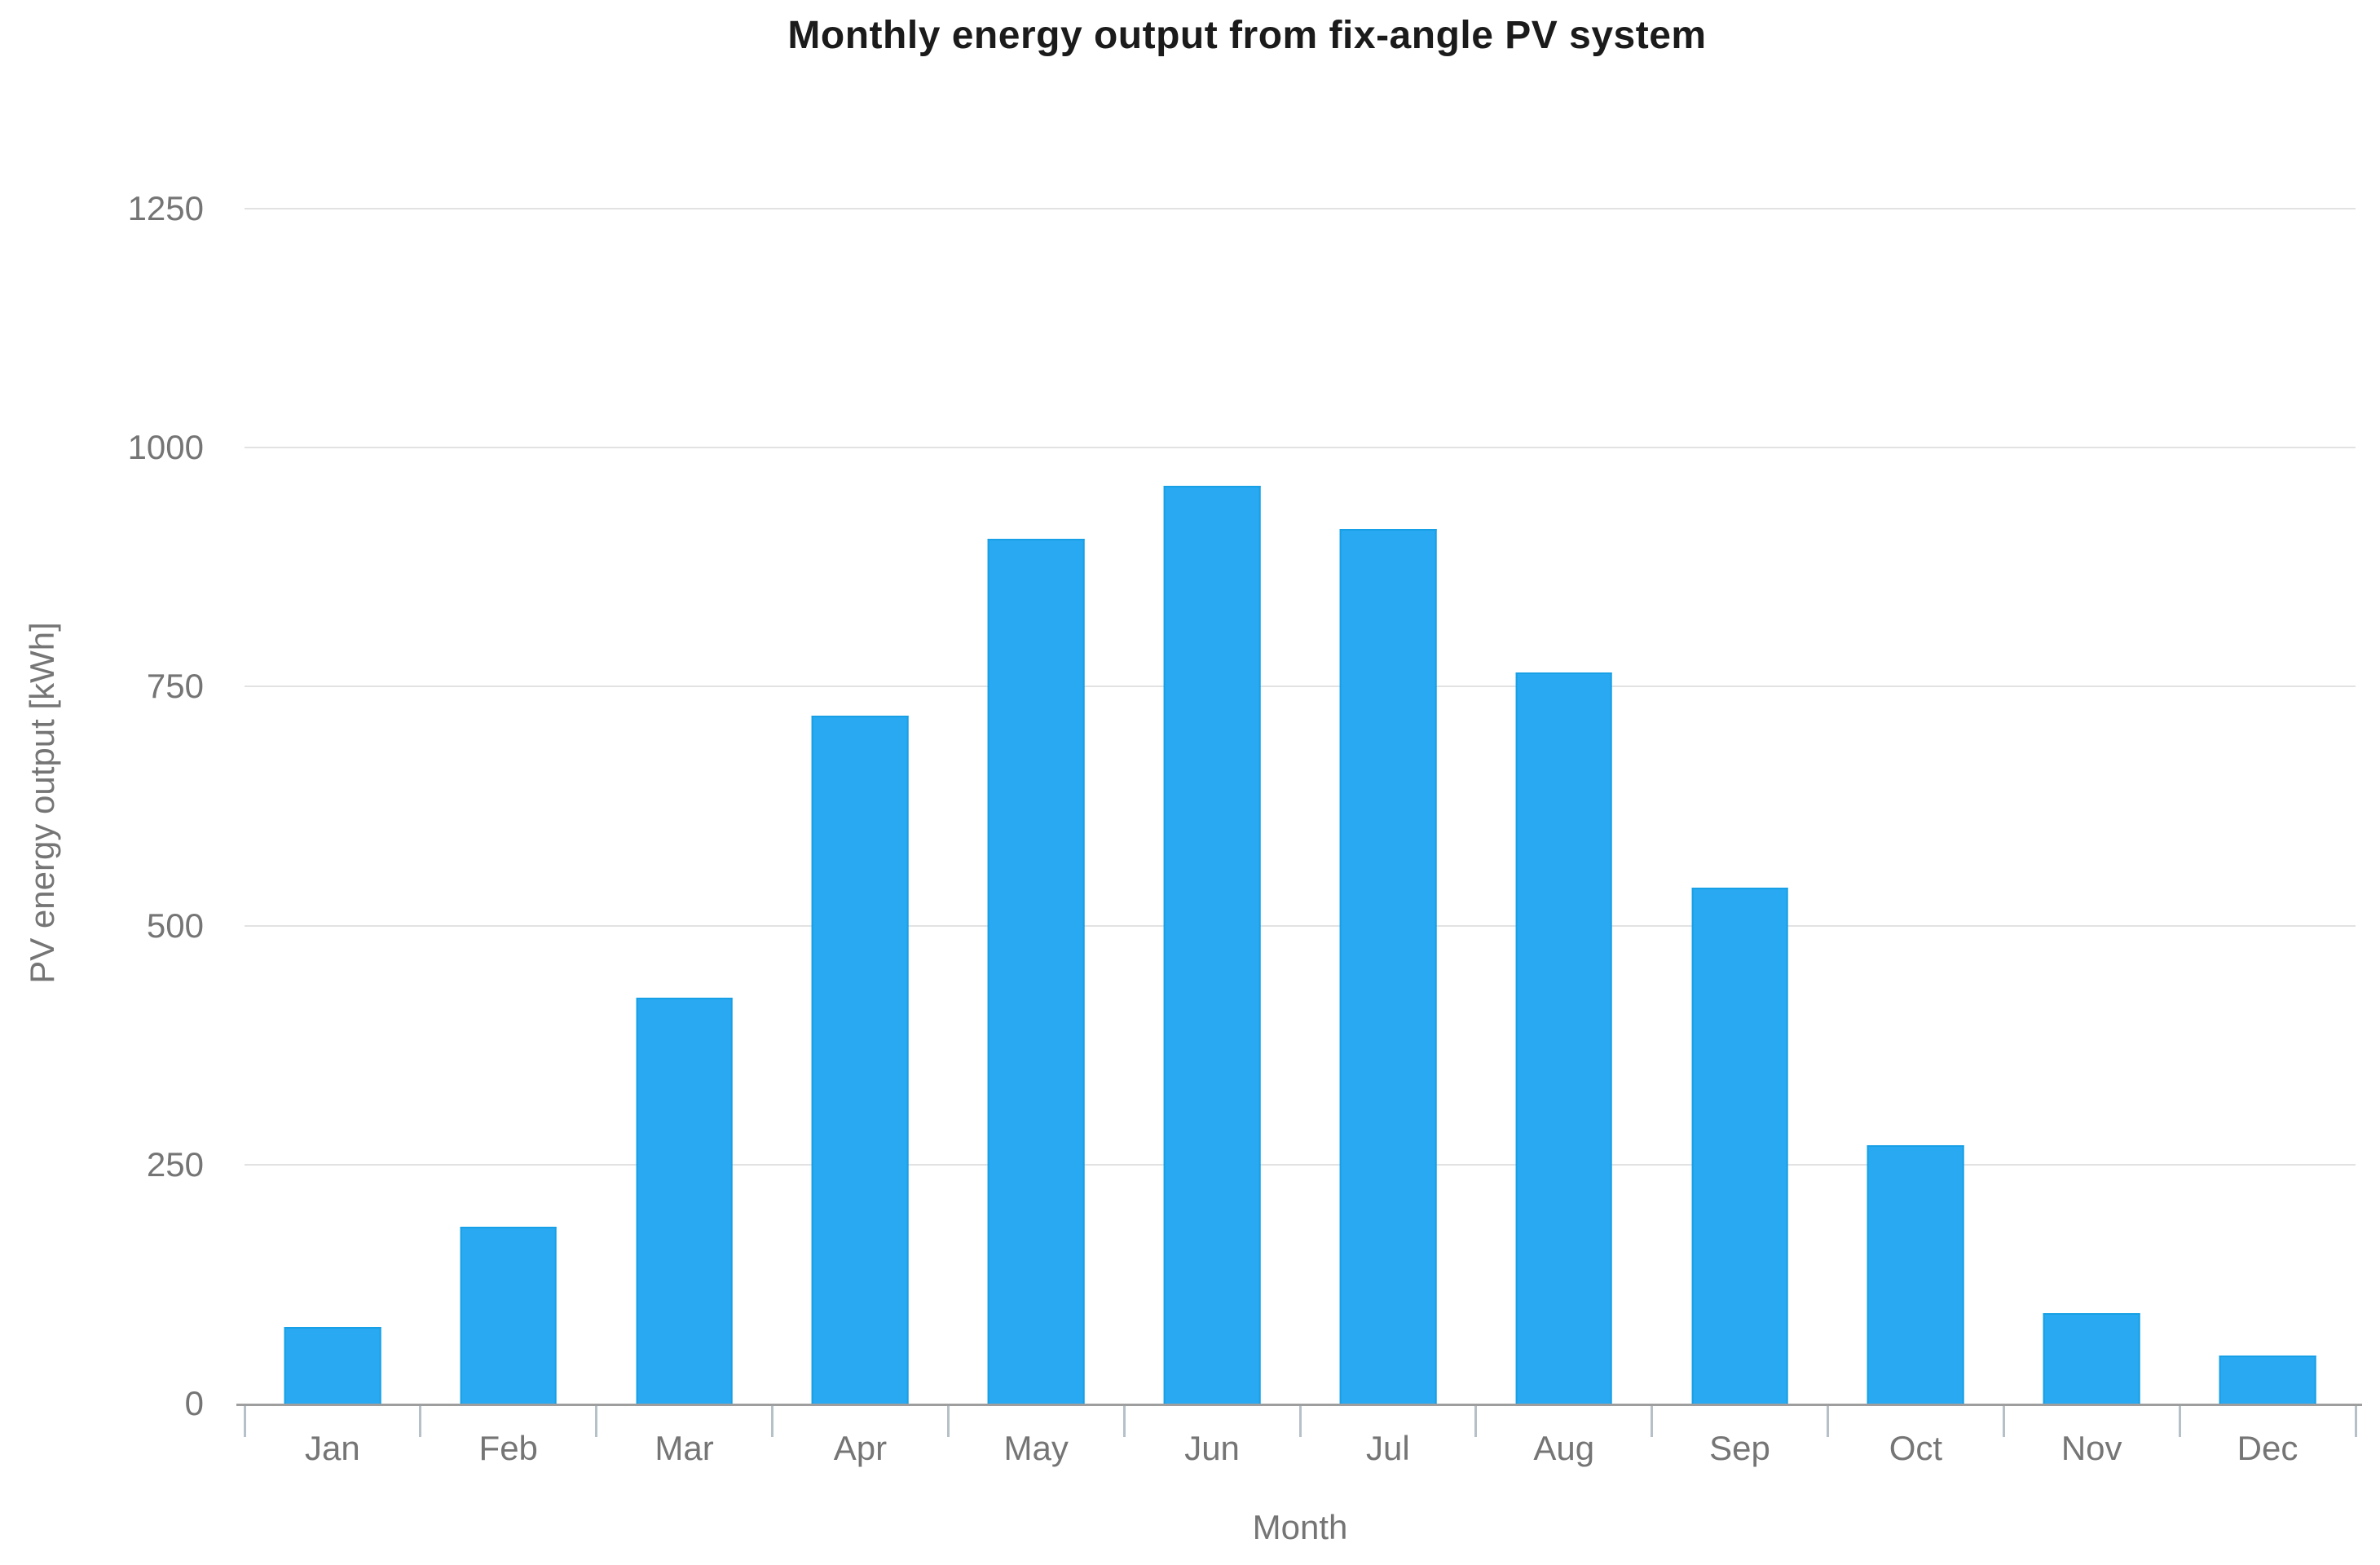  I want to click on x-tick-label-nov: Nov, so click(2091, 1448).